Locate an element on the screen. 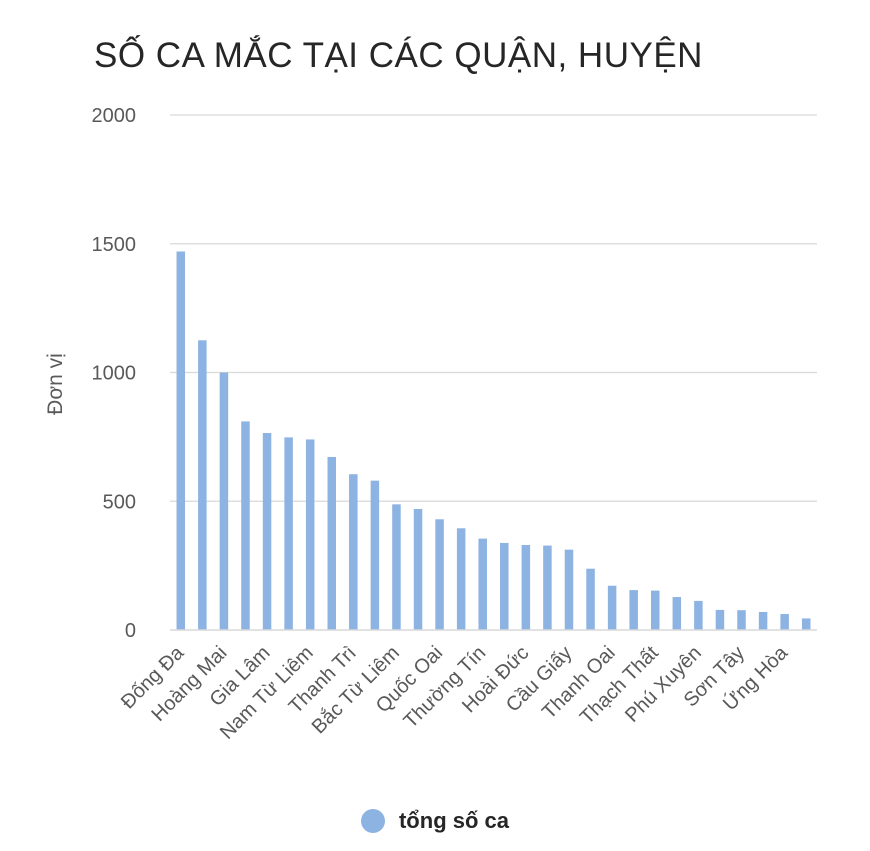  legend-label: tổng số ca is located at coordinates (453, 820).